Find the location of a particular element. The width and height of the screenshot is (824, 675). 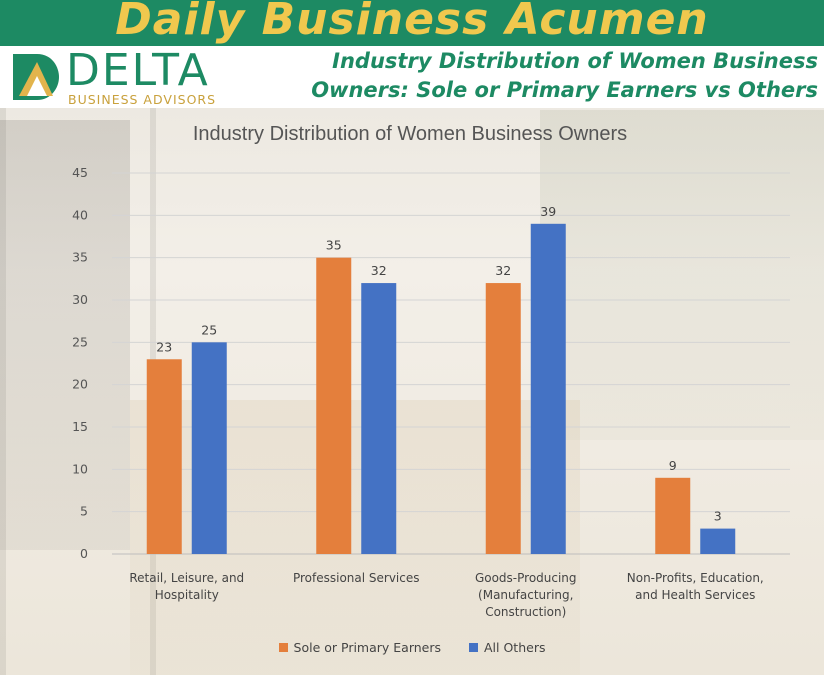

legend-item-others: All Others is located at coordinates (507, 647).